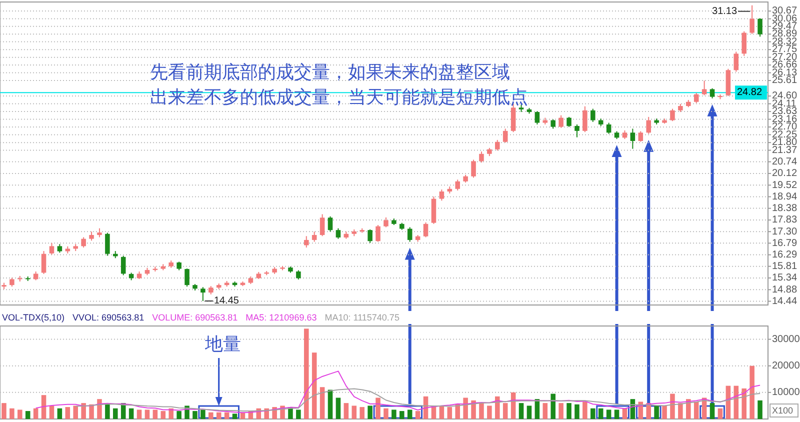 This screenshot has height=422, width=800. Describe the element at coordinates (785, 196) in the screenshot. I see `y-tick-label: 18.94` at that location.